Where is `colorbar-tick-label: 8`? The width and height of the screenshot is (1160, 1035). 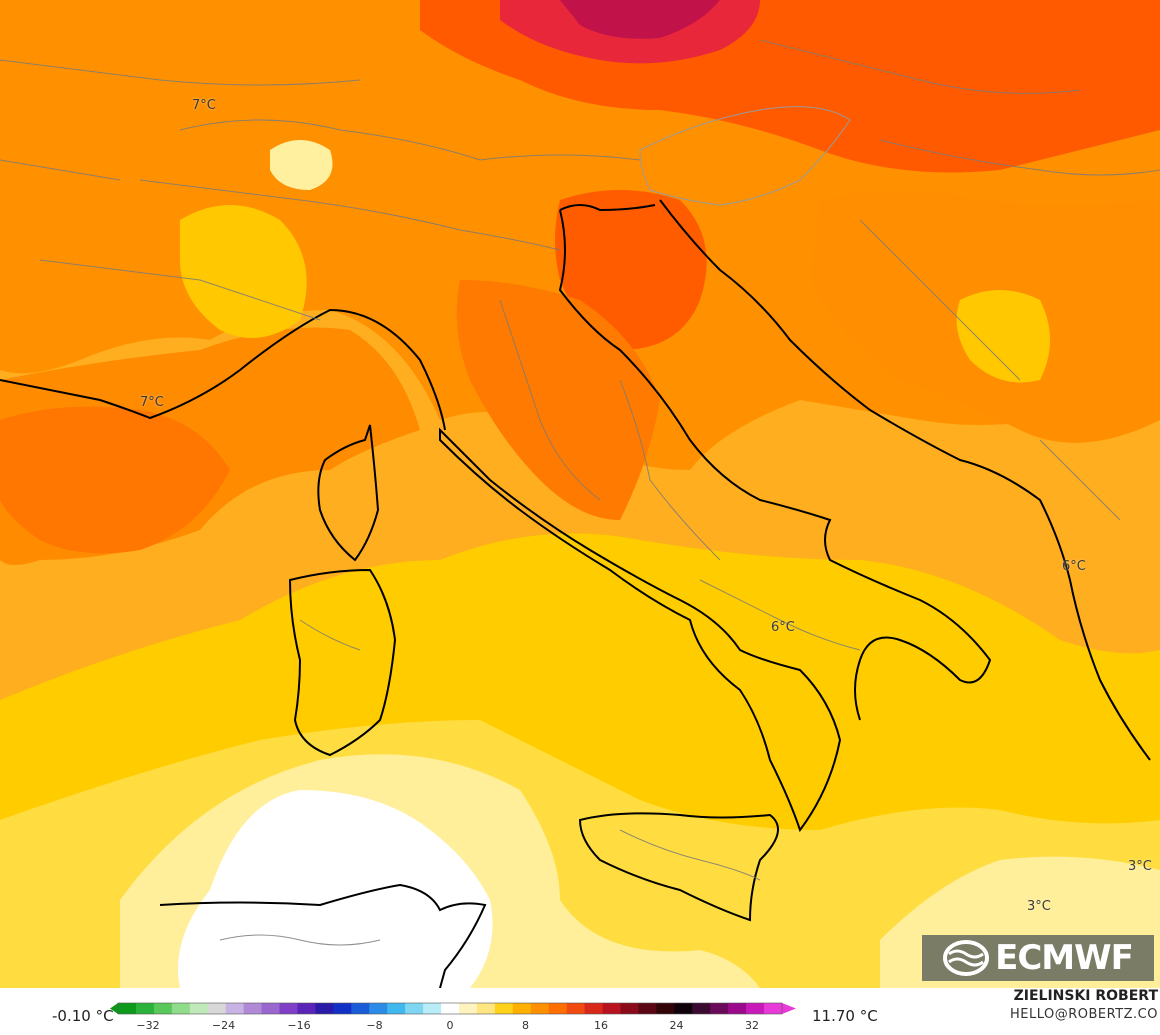 colorbar-tick-label: 8 is located at coordinates (525, 1025).